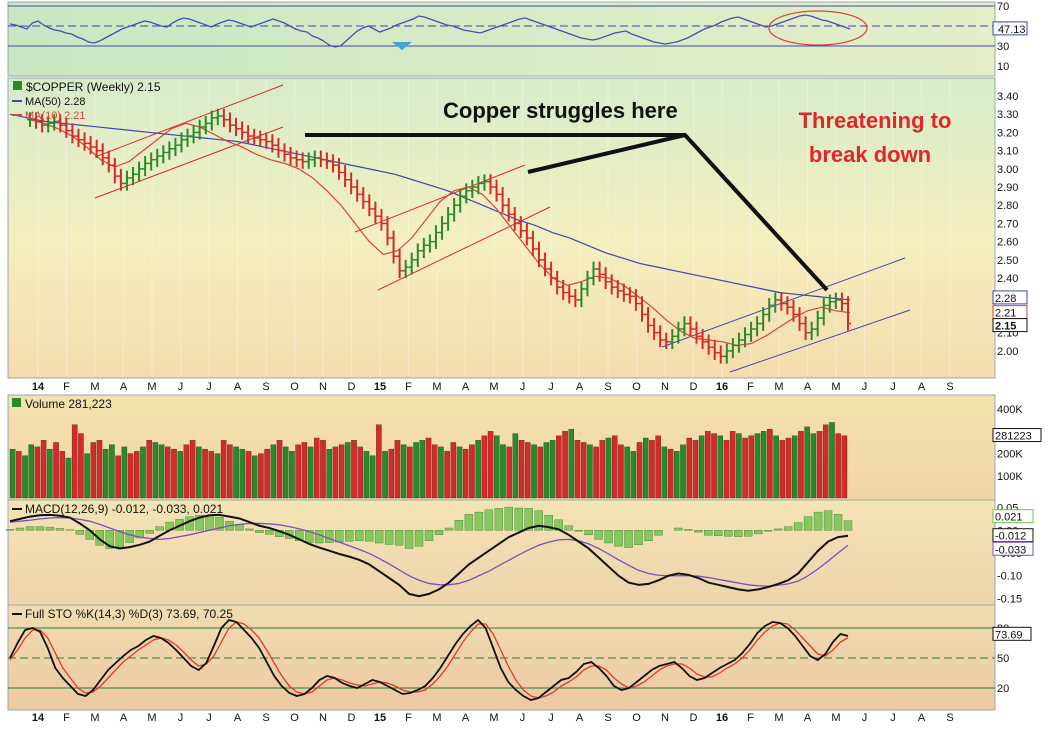 The image size is (1059, 730). What do you see at coordinates (694, 718) in the screenshot?
I see `sto-x-tick-23: D` at bounding box center [694, 718].